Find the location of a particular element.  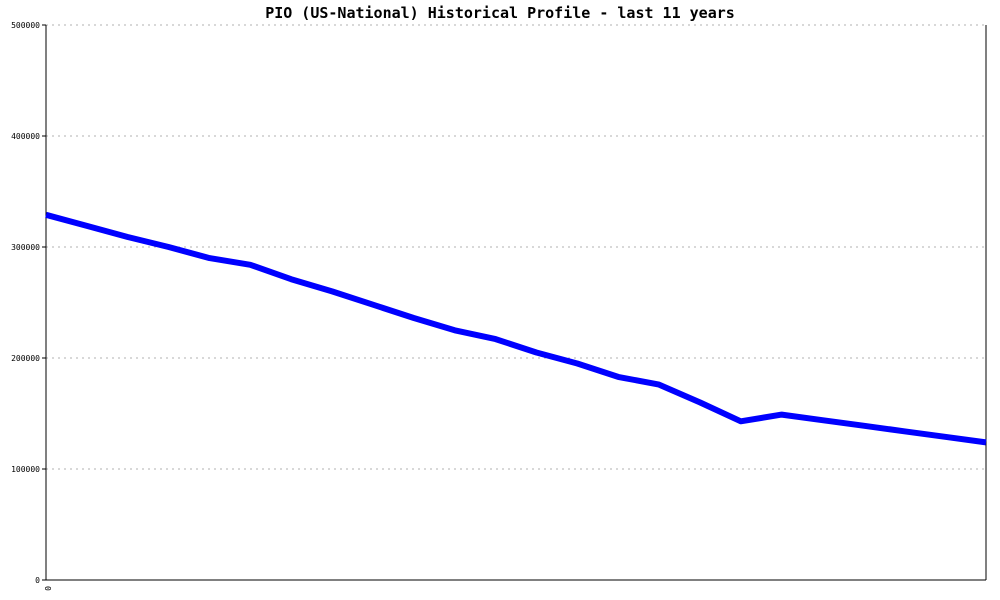

y-tick-labels: 0 100000 200000 300000 400000 500000 is located at coordinates (25, 303).